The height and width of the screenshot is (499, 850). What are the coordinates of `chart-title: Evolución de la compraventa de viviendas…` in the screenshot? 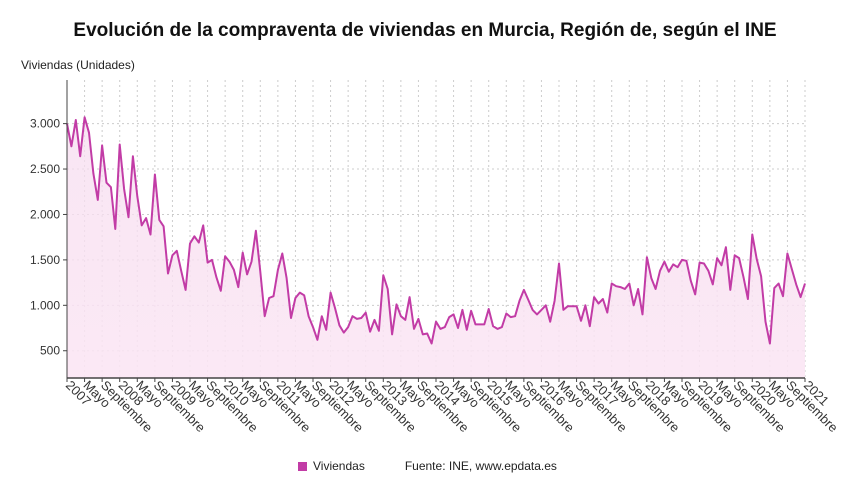 It's located at (425, 30).